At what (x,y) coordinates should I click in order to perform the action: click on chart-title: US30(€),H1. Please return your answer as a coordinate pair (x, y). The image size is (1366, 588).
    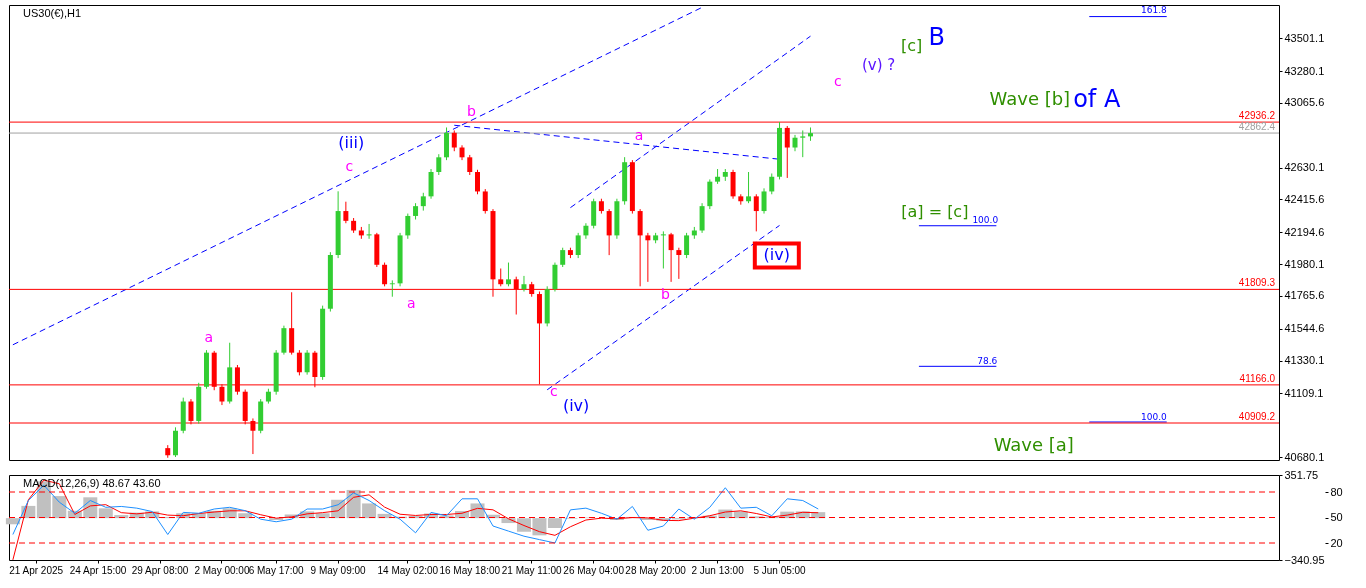
    Looking at the image, I should click on (52, 13).